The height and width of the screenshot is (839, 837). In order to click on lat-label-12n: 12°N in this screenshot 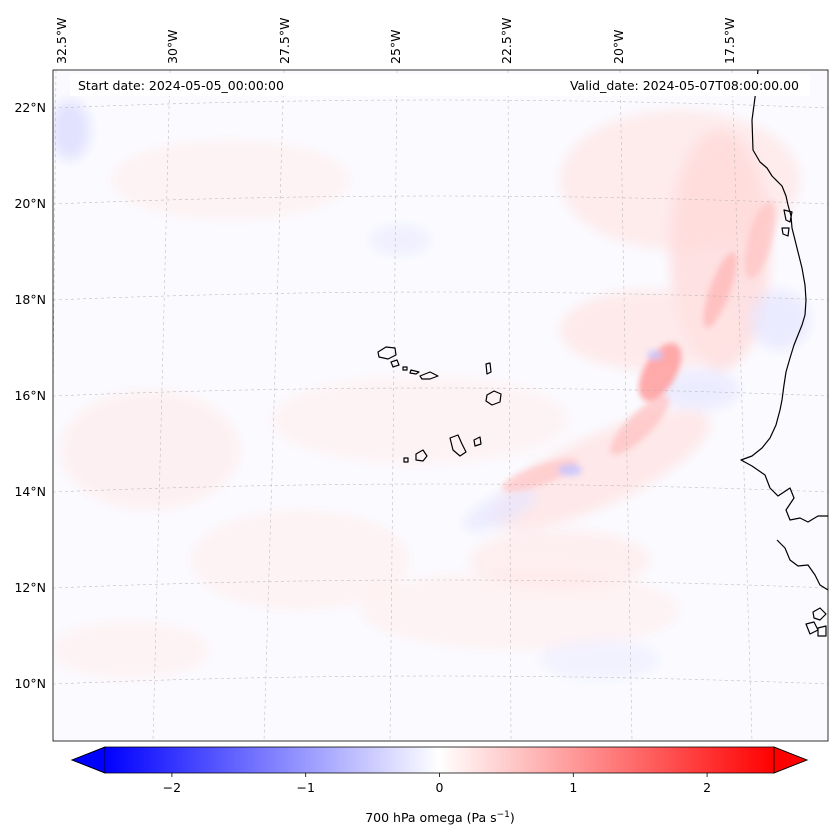, I will do `click(30, 587)`.